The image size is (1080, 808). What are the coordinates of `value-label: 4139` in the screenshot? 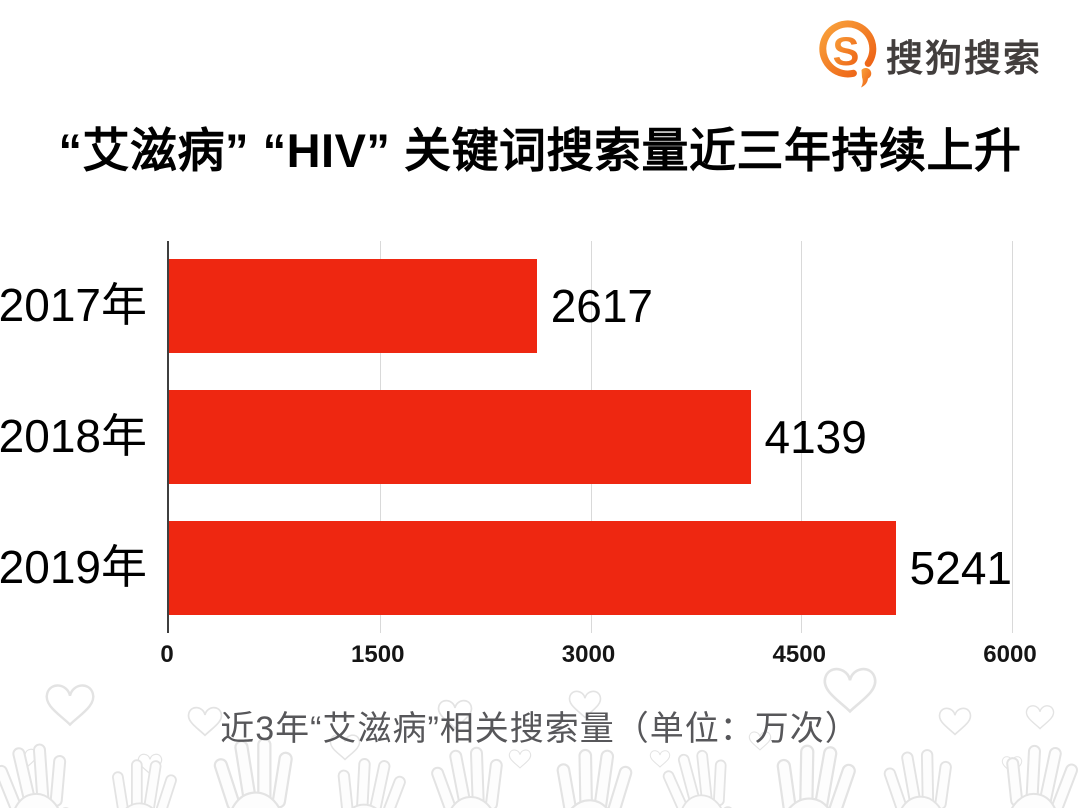 It's located at (815, 436).